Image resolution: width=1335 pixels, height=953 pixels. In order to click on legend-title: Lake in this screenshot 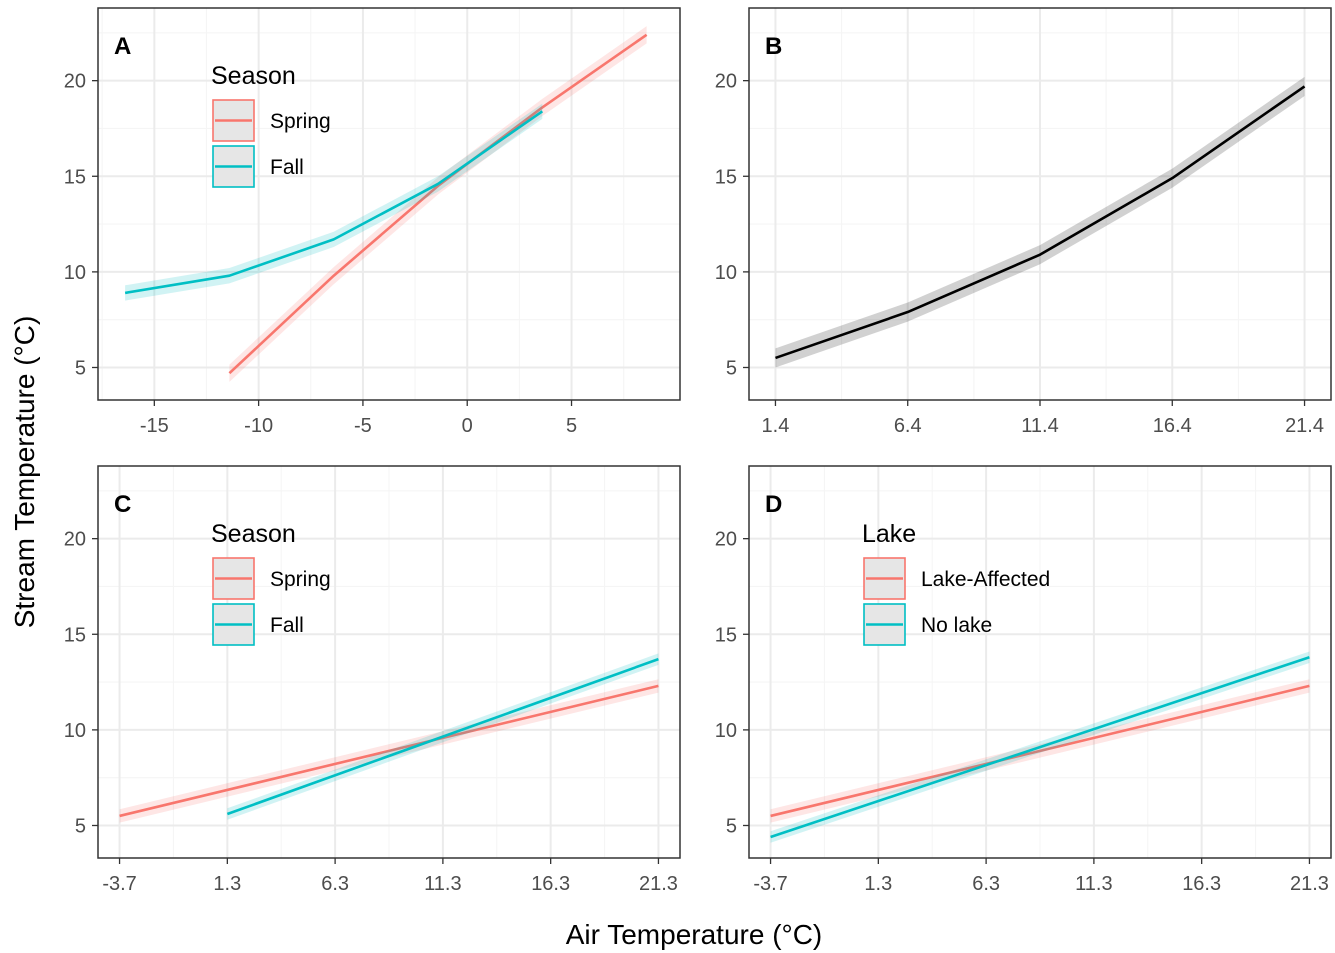, I will do `click(889, 534)`.